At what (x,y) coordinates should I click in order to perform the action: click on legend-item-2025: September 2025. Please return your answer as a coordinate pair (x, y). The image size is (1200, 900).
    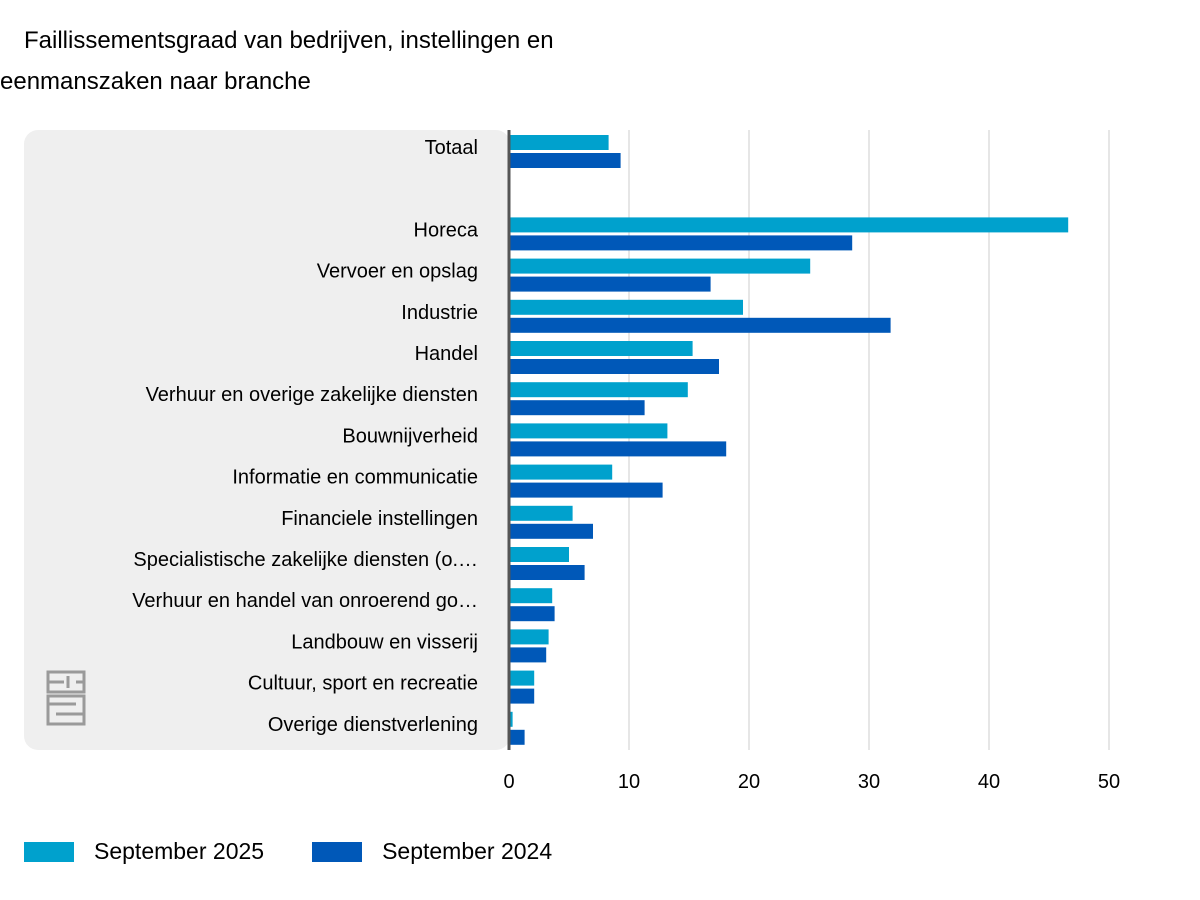
    Looking at the image, I should click on (144, 851).